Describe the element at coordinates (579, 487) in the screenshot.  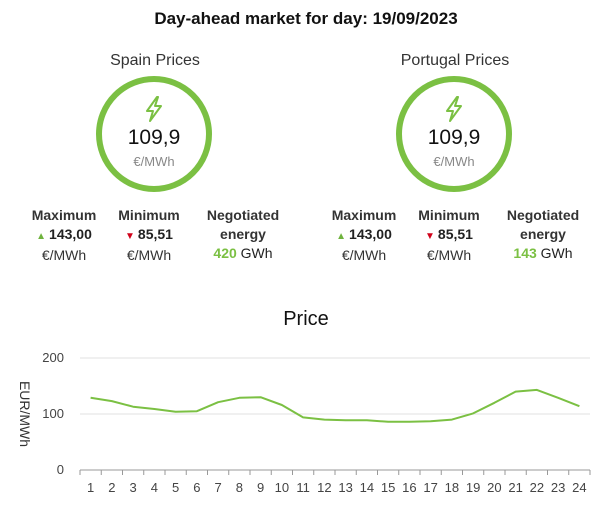
I see `x-tick-label: 24` at that location.